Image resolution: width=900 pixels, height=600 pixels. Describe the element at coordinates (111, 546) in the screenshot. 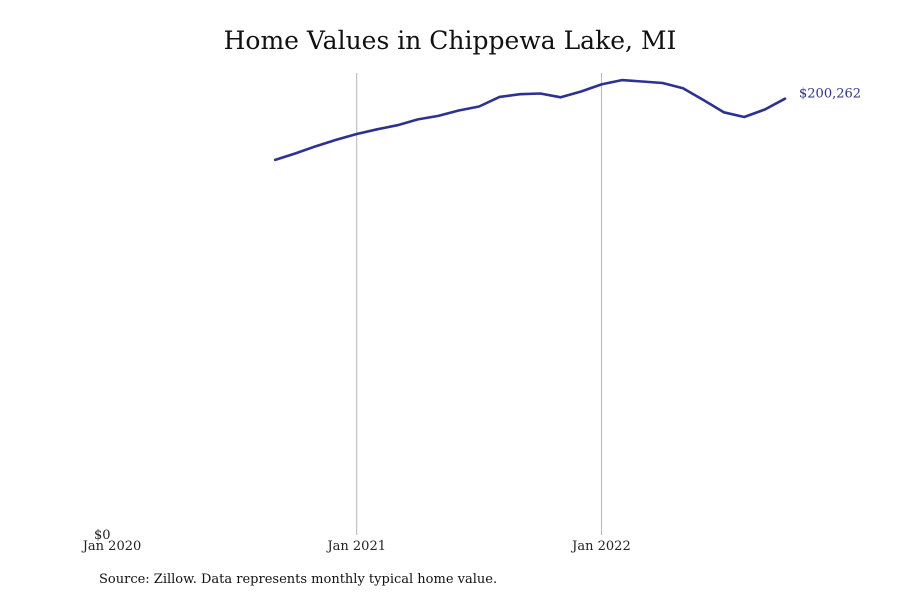

I see `x-tick-label: Jan 2020` at that location.